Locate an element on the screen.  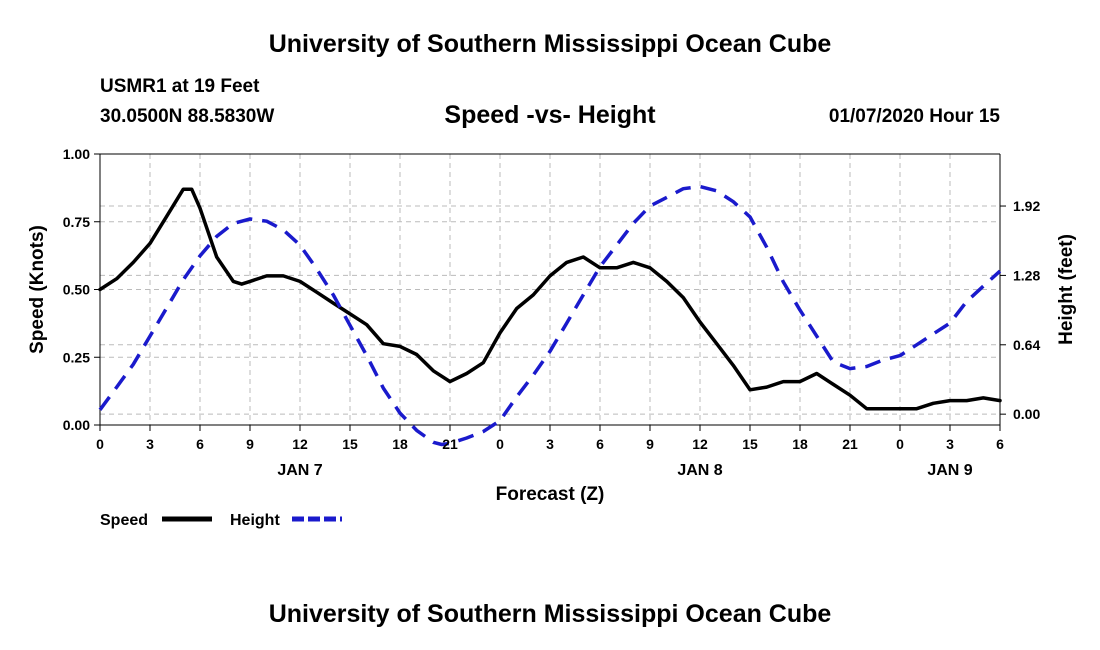
legend: Speed Height is located at coordinates (221, 520).